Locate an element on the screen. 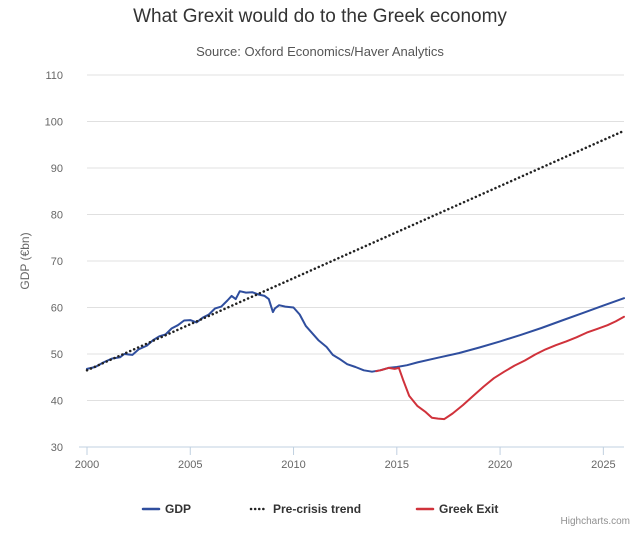 This screenshot has height=533, width=640. y-tick-labels: 30 40 50 60 70 80 90 100 110 is located at coordinates (54, 262).